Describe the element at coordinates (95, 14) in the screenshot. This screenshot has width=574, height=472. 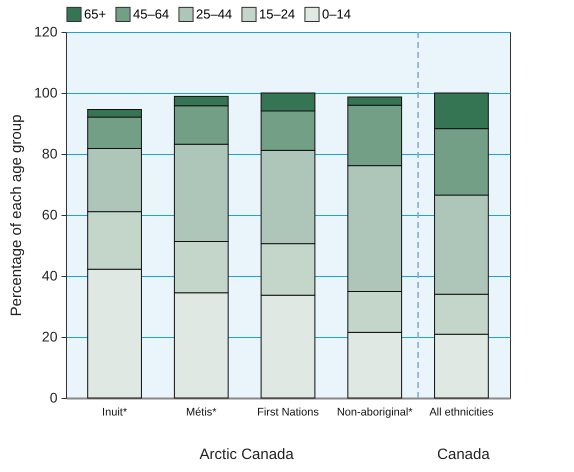
I see `legend-label: 65+` at that location.